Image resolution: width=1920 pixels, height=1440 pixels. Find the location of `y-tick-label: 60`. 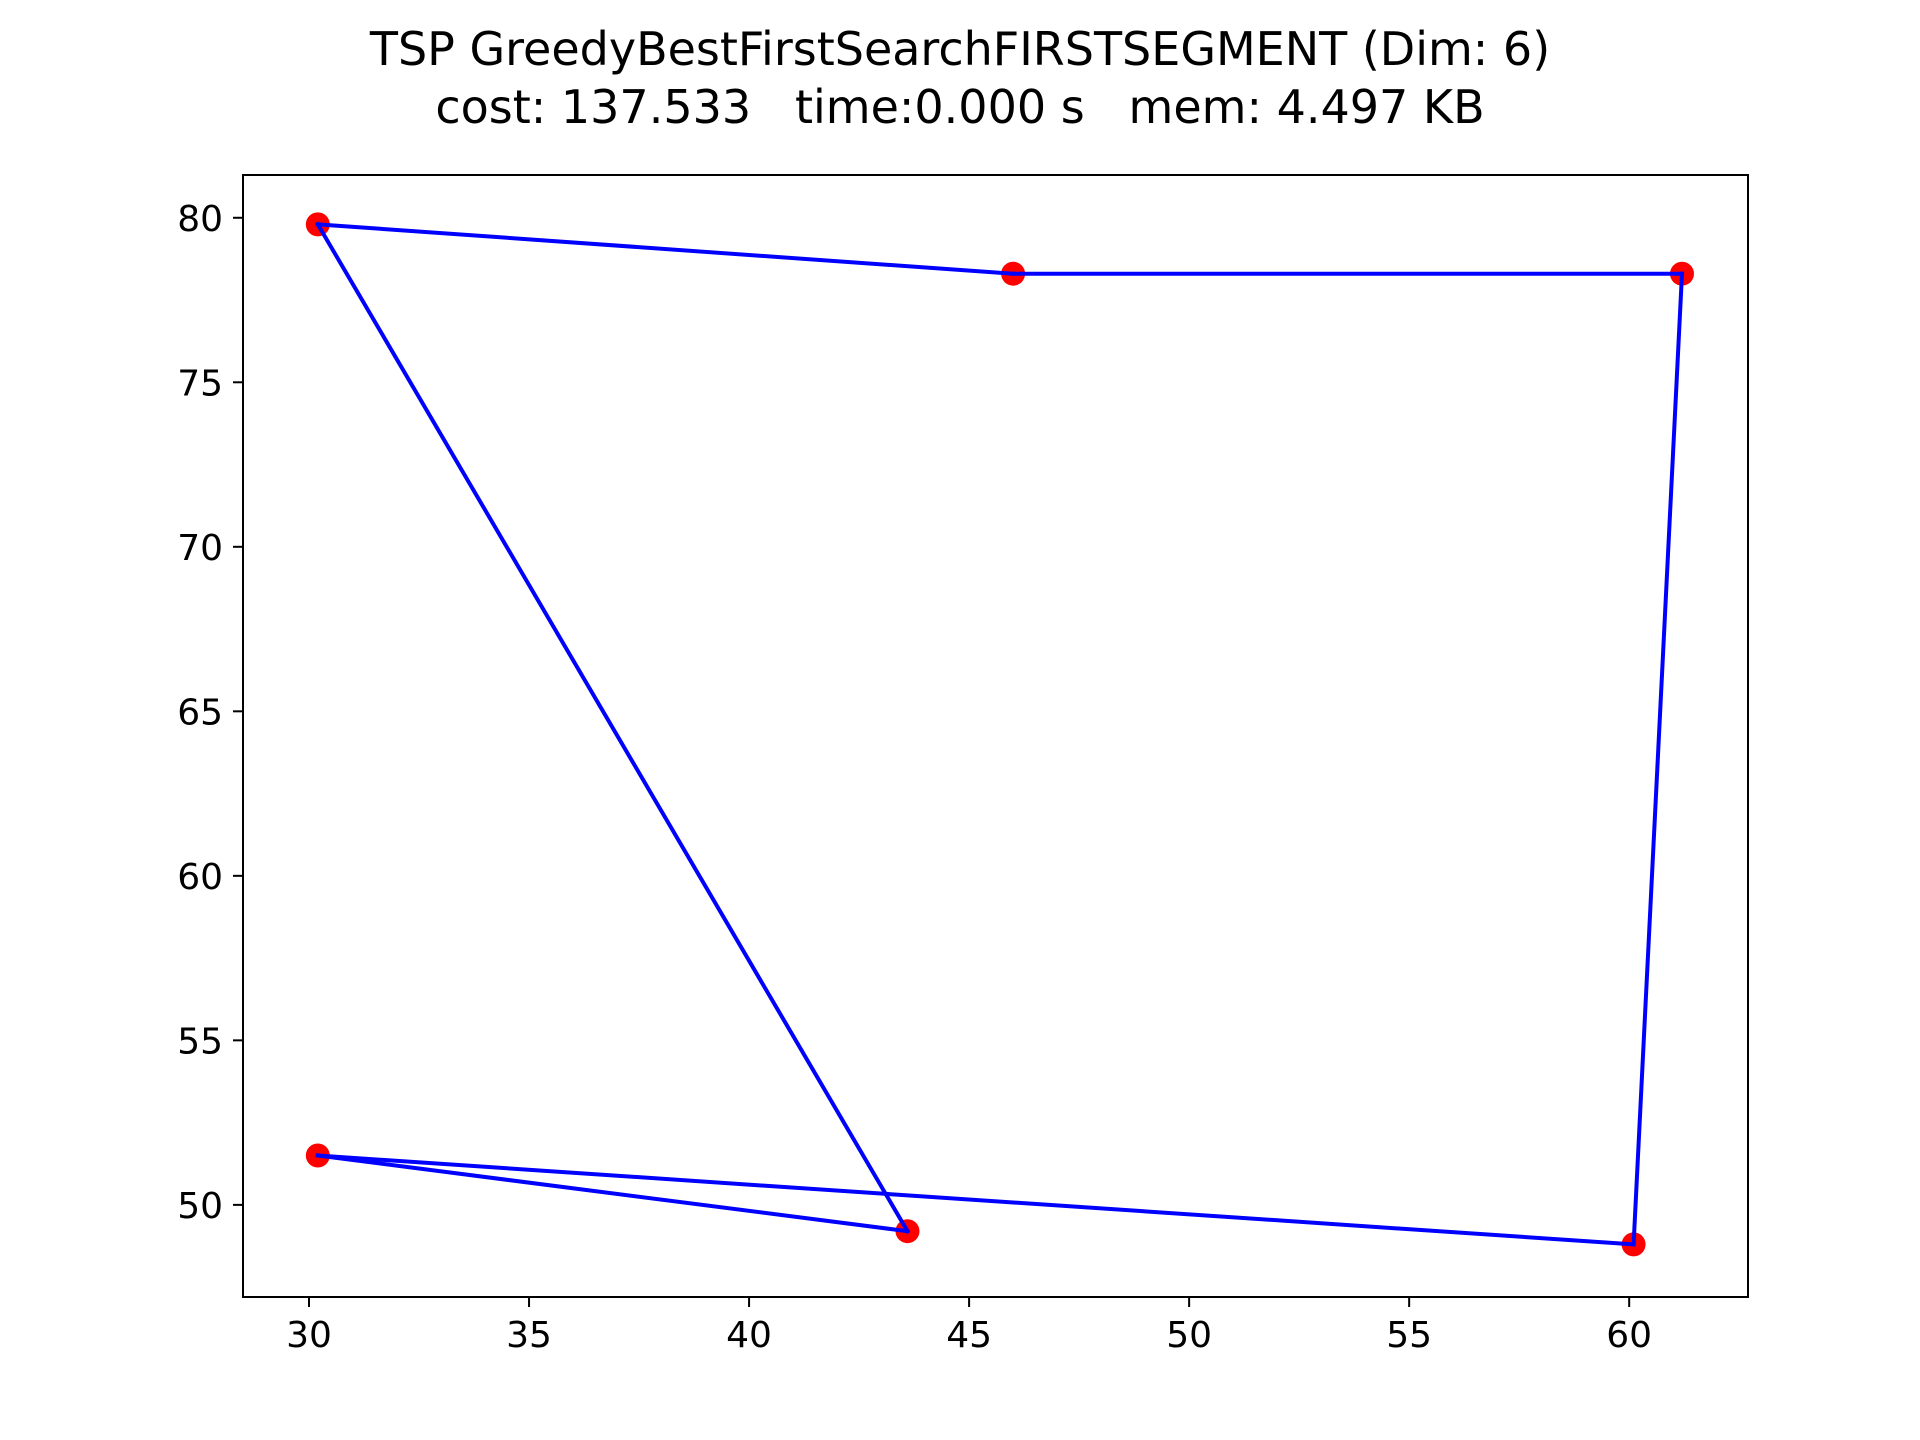

y-tick-label: 60 is located at coordinates (200, 877).